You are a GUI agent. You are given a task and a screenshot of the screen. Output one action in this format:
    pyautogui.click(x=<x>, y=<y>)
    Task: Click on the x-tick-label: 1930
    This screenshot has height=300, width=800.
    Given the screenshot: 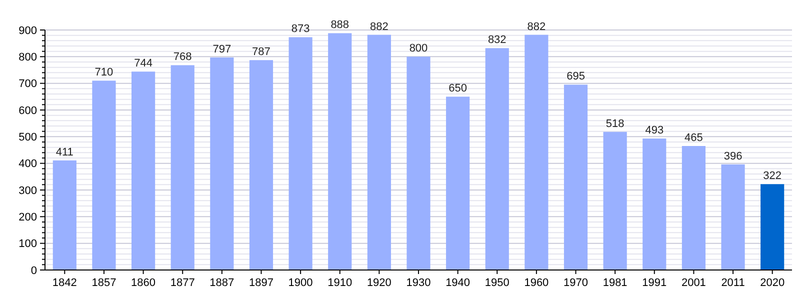 What is the action you would take?
    pyautogui.click(x=418, y=283)
    